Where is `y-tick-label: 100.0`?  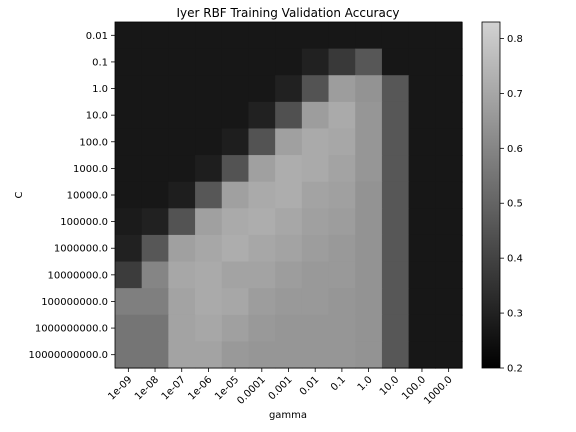 y-tick-label: 100.0 is located at coordinates (93, 142).